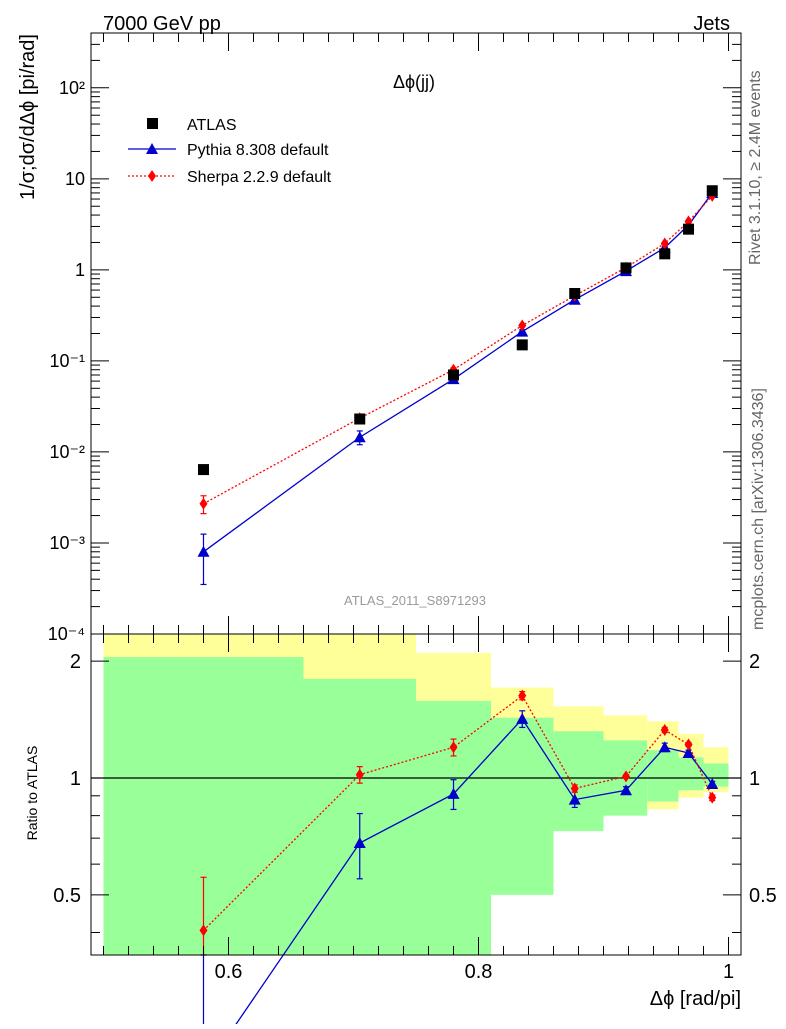 This screenshot has width=786, height=1029. I want to click on legend-marker-pythia, so click(152, 148).